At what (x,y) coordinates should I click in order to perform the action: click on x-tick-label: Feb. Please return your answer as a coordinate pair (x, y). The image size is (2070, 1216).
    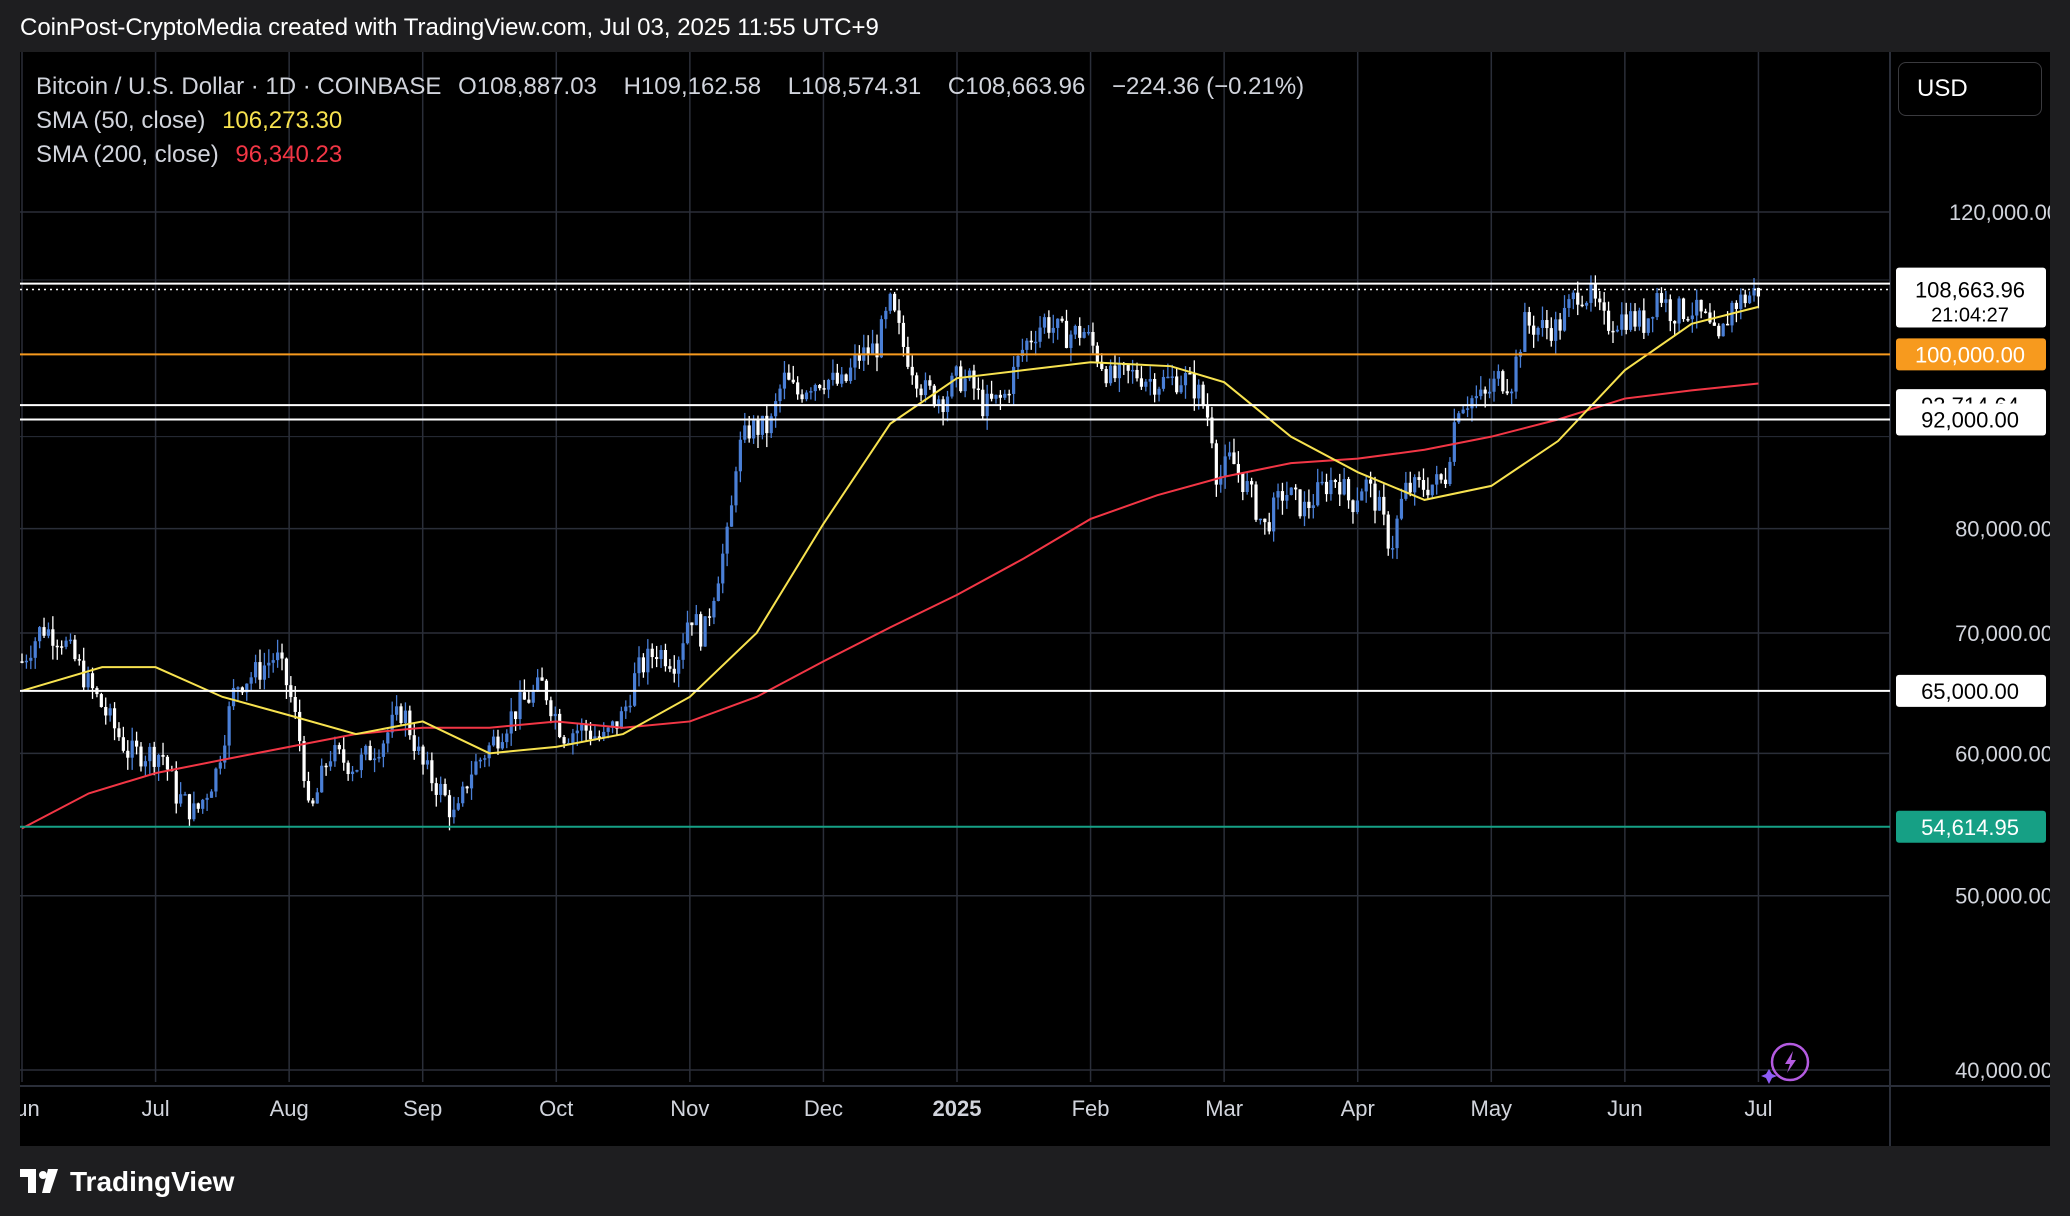
    Looking at the image, I should click on (1091, 1108).